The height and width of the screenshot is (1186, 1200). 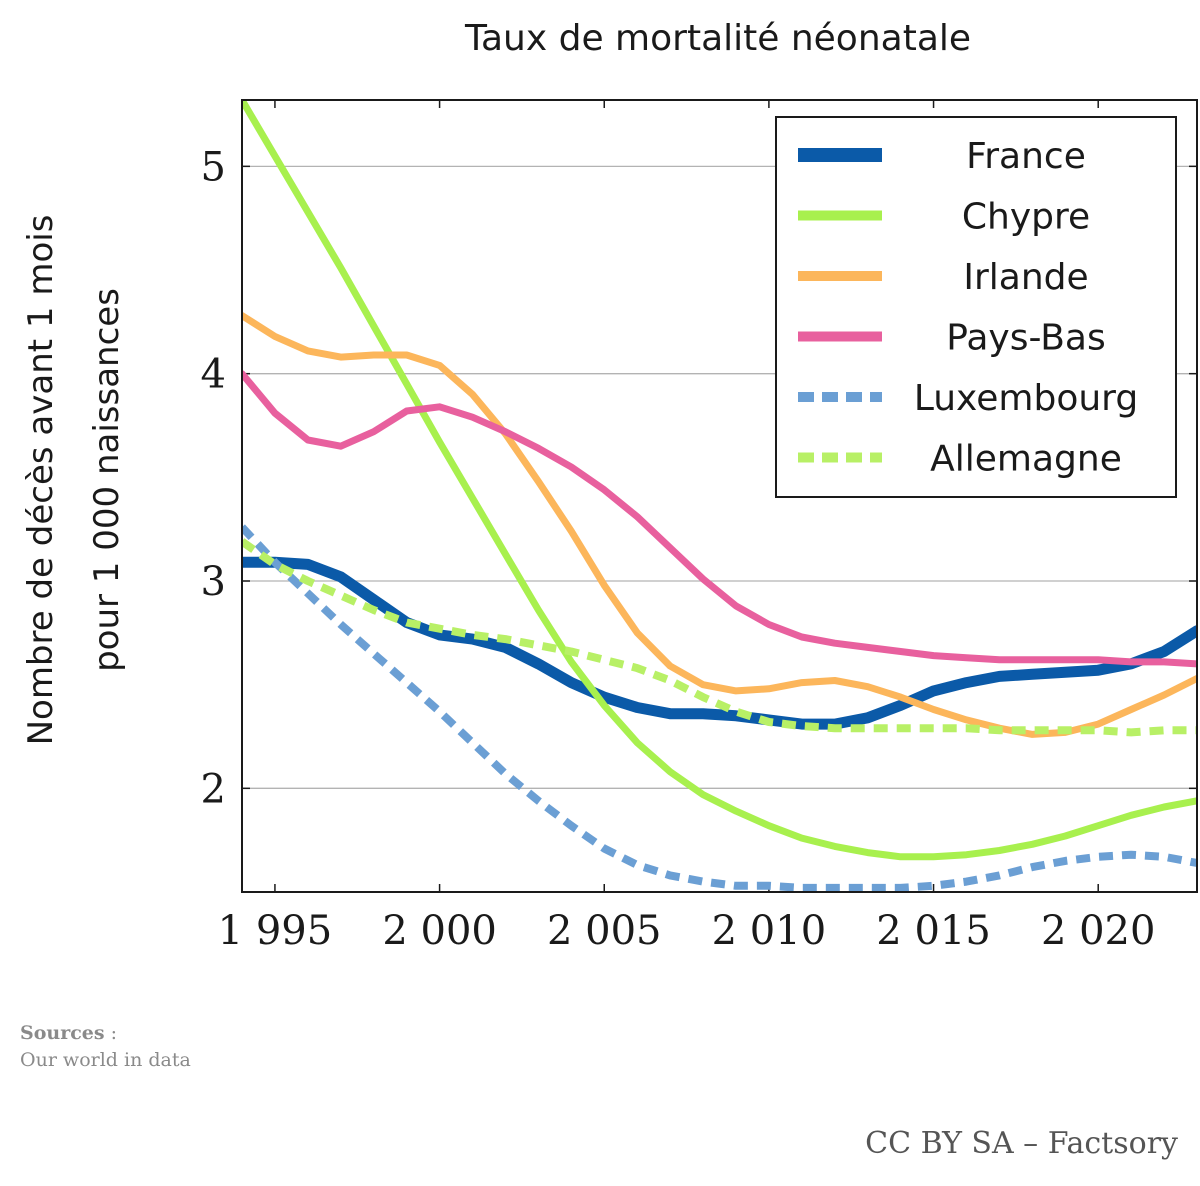 What do you see at coordinates (439, 931) in the screenshot?
I see `x-tick-label: 2 000` at bounding box center [439, 931].